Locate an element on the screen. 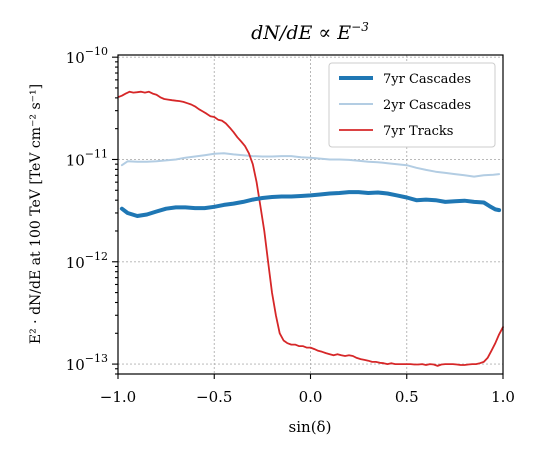  title: dN/dE ∝ E−3 is located at coordinates (310, 32).